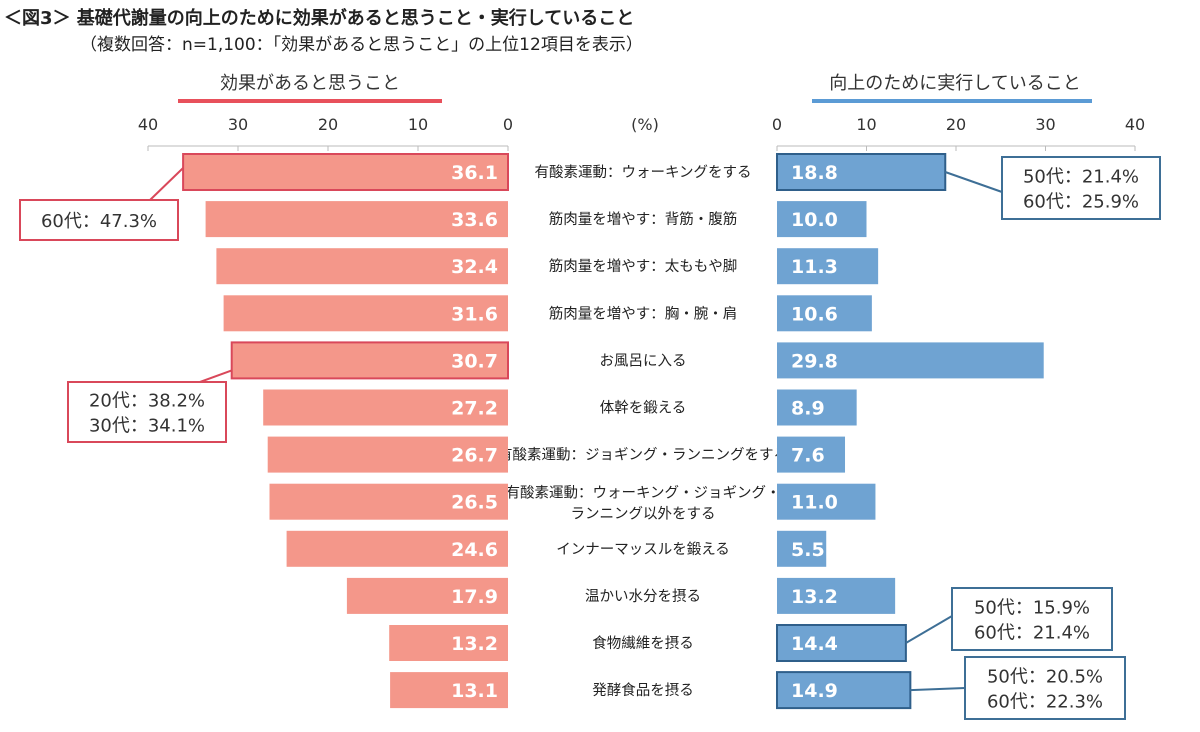  Describe the element at coordinates (474, 644) in the screenshot. I see `left-value-label: 13.2` at that location.